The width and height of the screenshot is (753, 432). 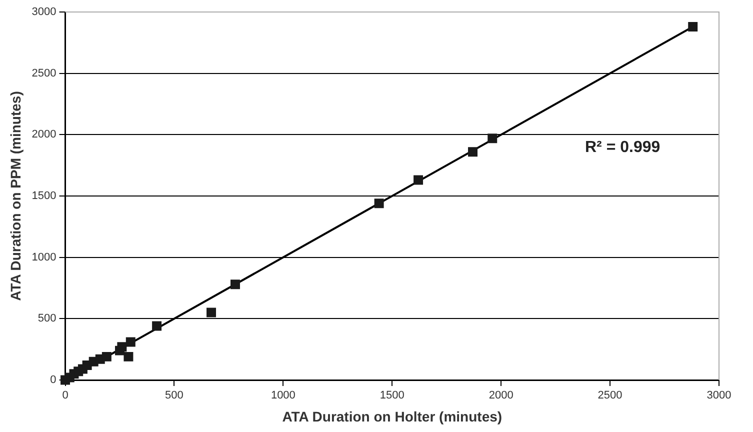 What do you see at coordinates (53, 380) in the screenshot?
I see `y-tick-label: 0` at bounding box center [53, 380].